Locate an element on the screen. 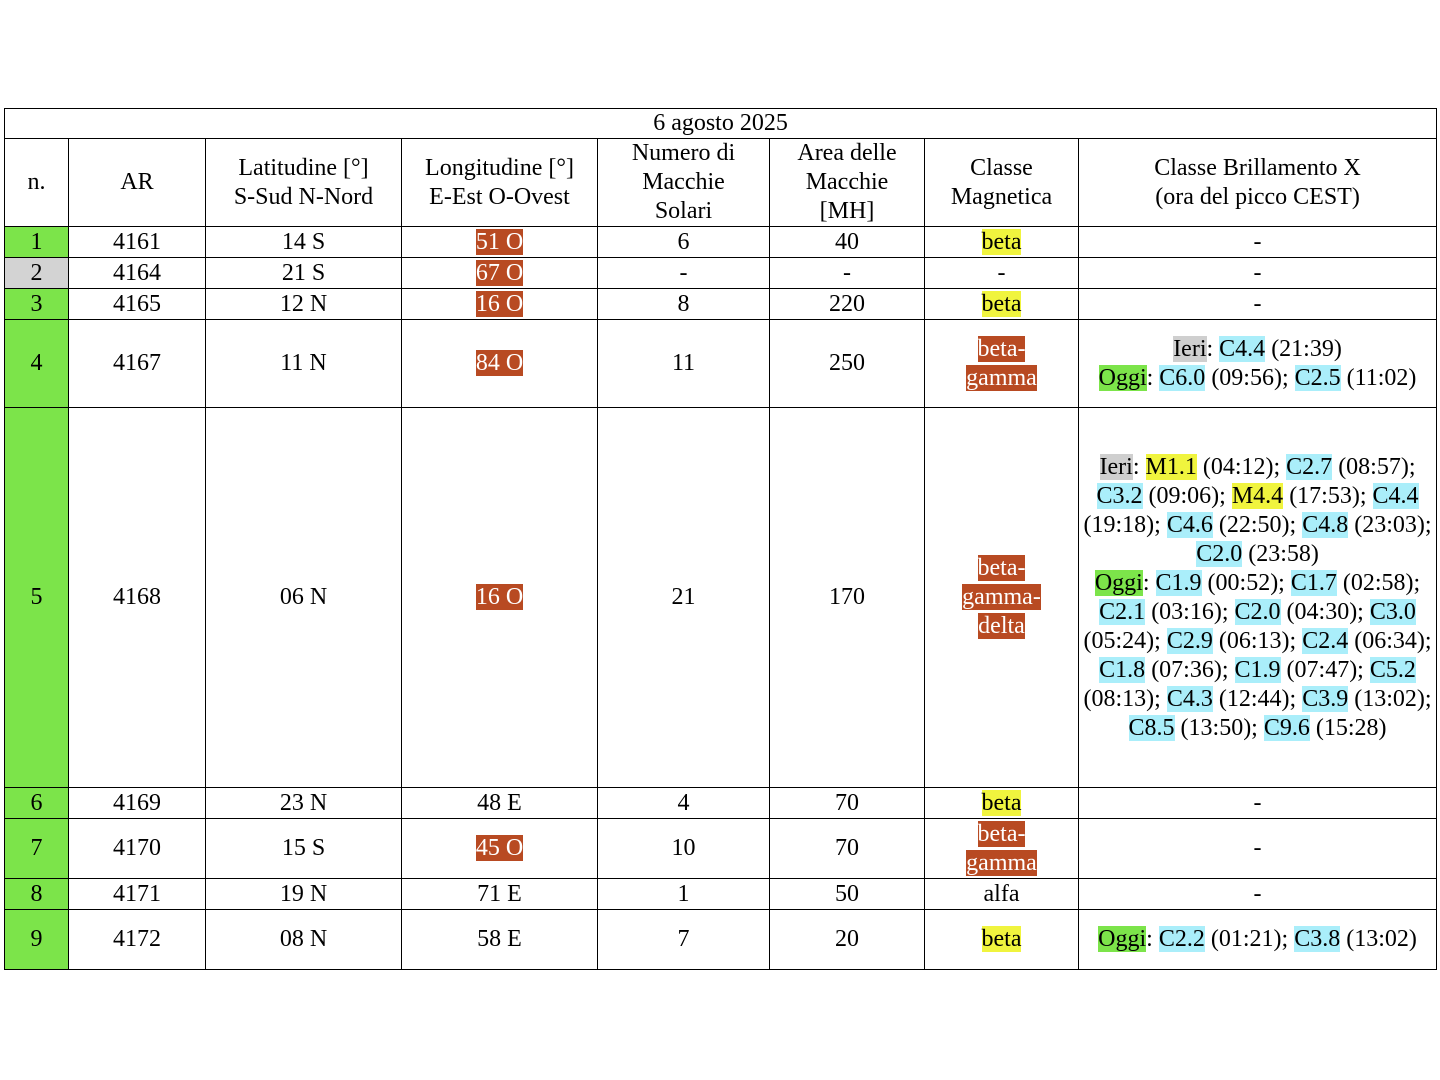  cell-spots: - is located at coordinates (683, 273).